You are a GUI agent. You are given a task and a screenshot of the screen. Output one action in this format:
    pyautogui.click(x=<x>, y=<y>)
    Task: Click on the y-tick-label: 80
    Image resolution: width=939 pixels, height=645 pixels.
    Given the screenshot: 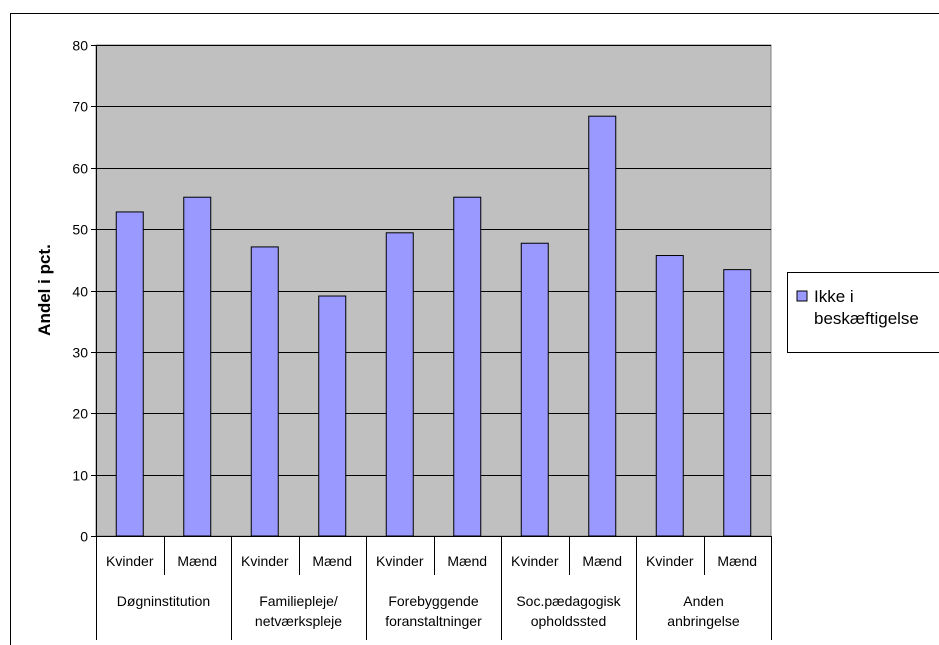 What is the action you would take?
    pyautogui.click(x=80, y=46)
    